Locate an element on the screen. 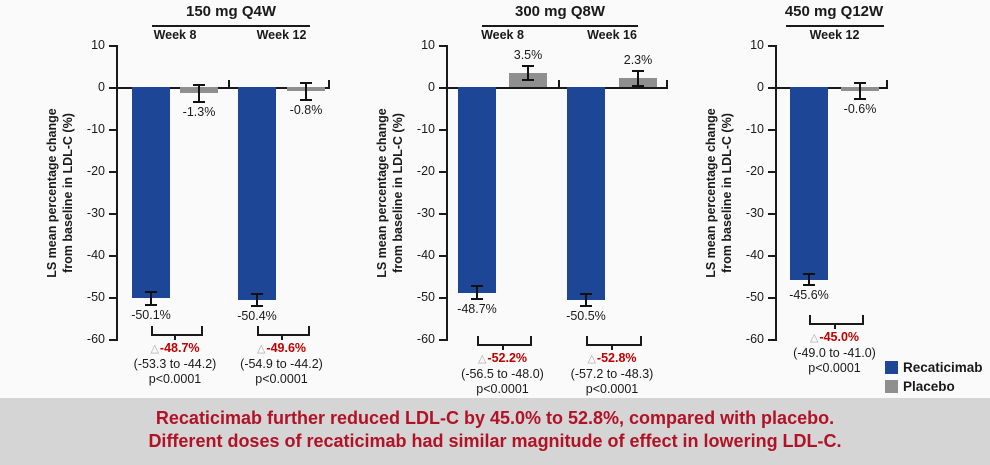 This screenshot has width=990, height=465. ci-range: (-54.9 to -44.2) is located at coordinates (281, 364).